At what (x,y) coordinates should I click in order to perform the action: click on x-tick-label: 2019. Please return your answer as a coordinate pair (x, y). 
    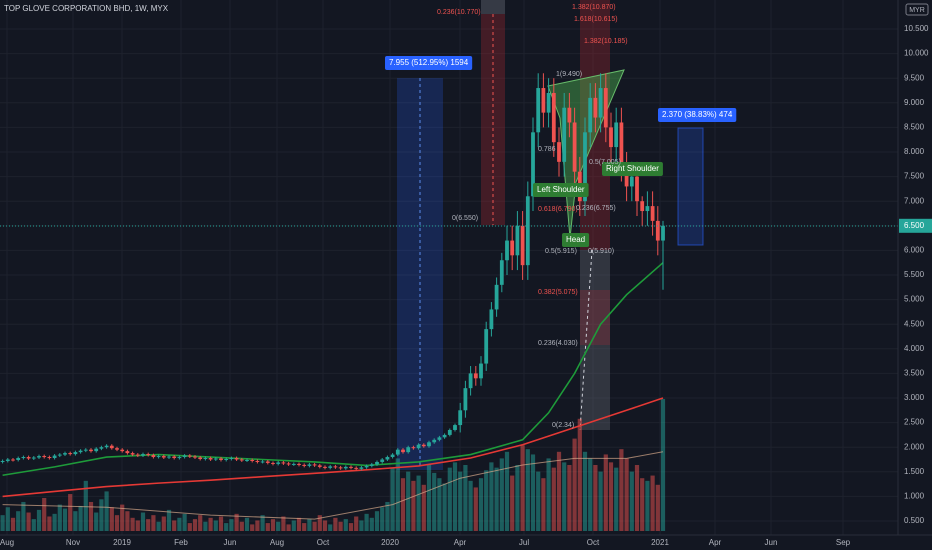
    Looking at the image, I should click on (122, 542).